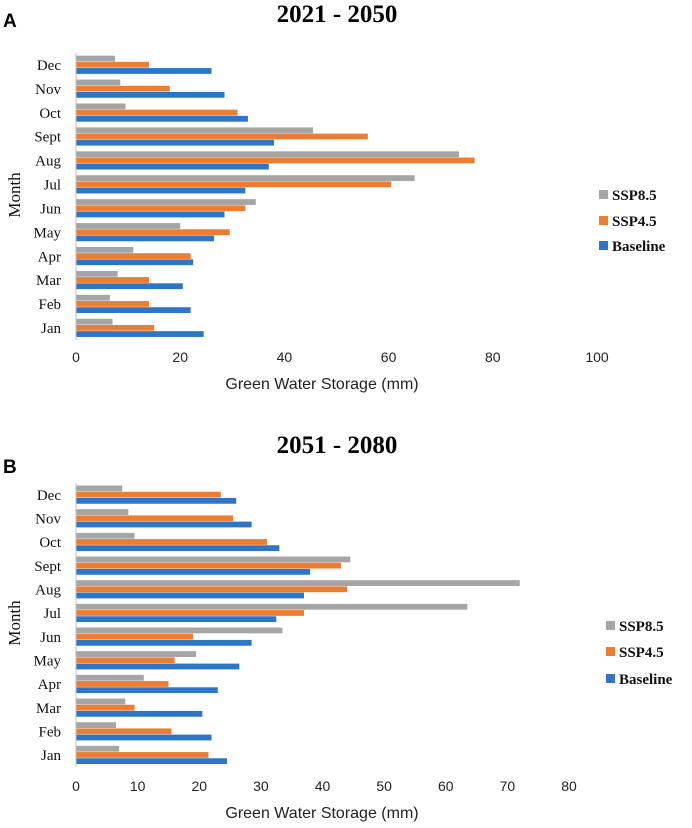 This screenshot has width=692, height=828. Describe the element at coordinates (175, 142) in the screenshot. I see `panel-a-bar-baseline-sept` at that location.